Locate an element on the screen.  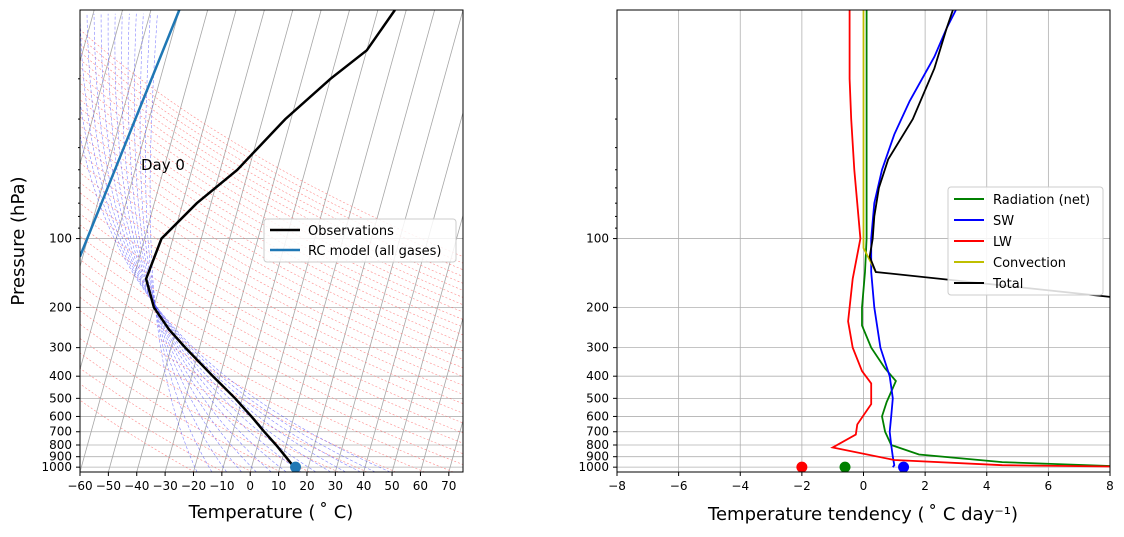
tendency-marker-sw-surface is located at coordinates (904, 466).